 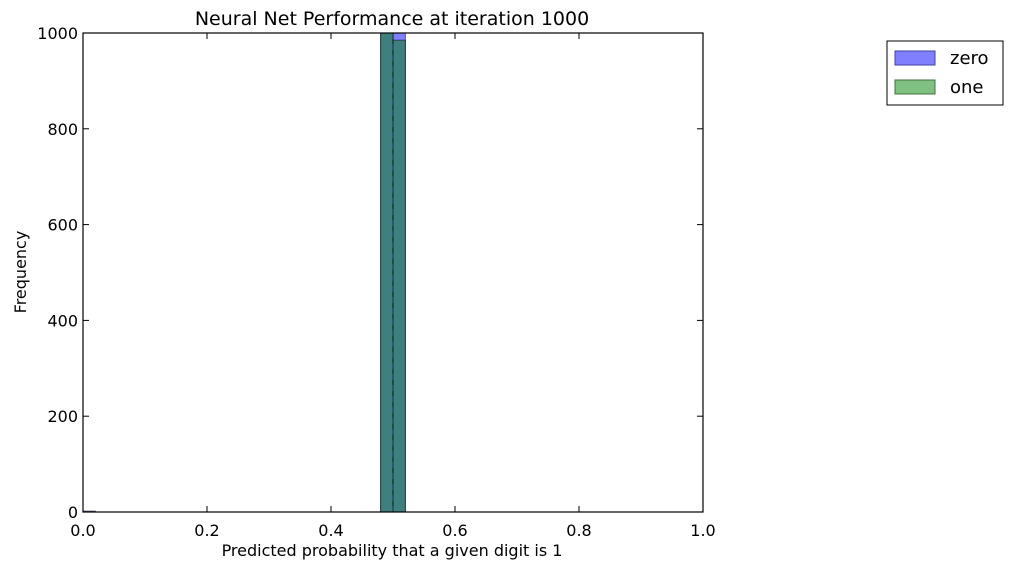 What do you see at coordinates (20, 272) in the screenshot?
I see `y-axis-label: Frequency` at bounding box center [20, 272].